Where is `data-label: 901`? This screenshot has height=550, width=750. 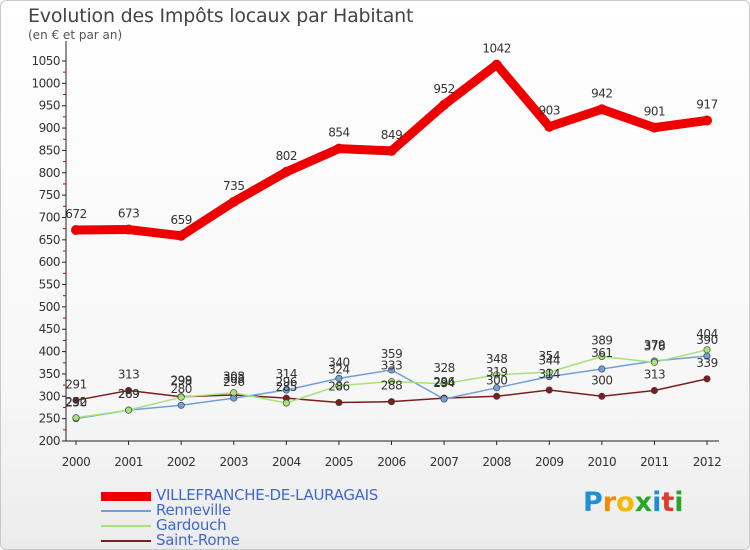
data-label: 901 is located at coordinates (654, 112).